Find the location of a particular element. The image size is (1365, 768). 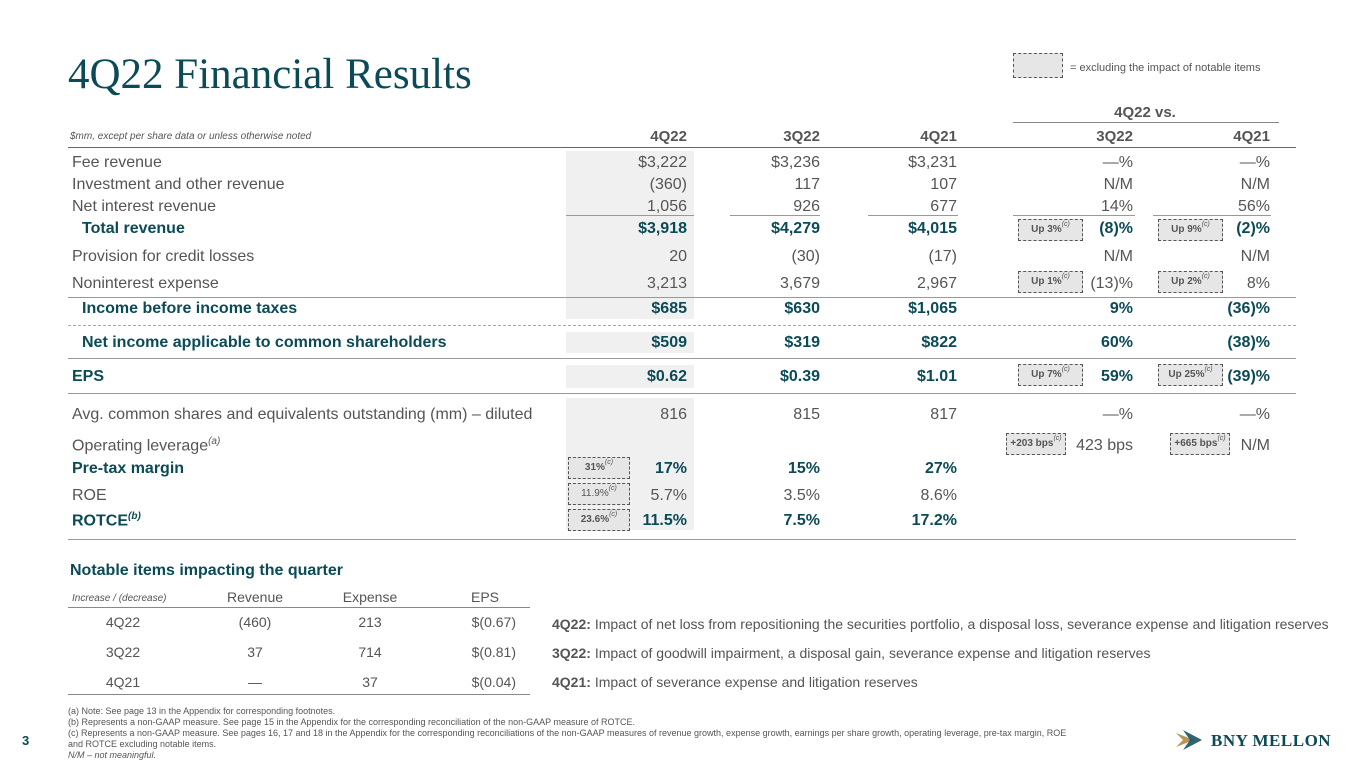

row-label: Provision for credit losses is located at coordinates (163, 256).